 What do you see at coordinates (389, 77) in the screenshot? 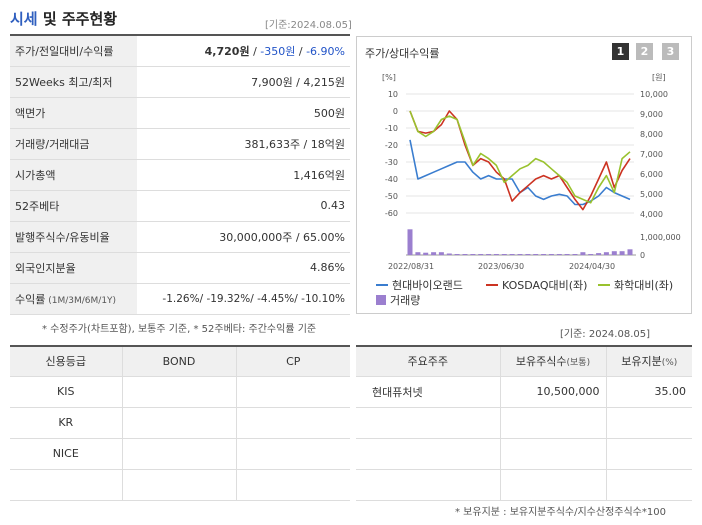
I see `left-axis-unit: [%]` at bounding box center [389, 77].